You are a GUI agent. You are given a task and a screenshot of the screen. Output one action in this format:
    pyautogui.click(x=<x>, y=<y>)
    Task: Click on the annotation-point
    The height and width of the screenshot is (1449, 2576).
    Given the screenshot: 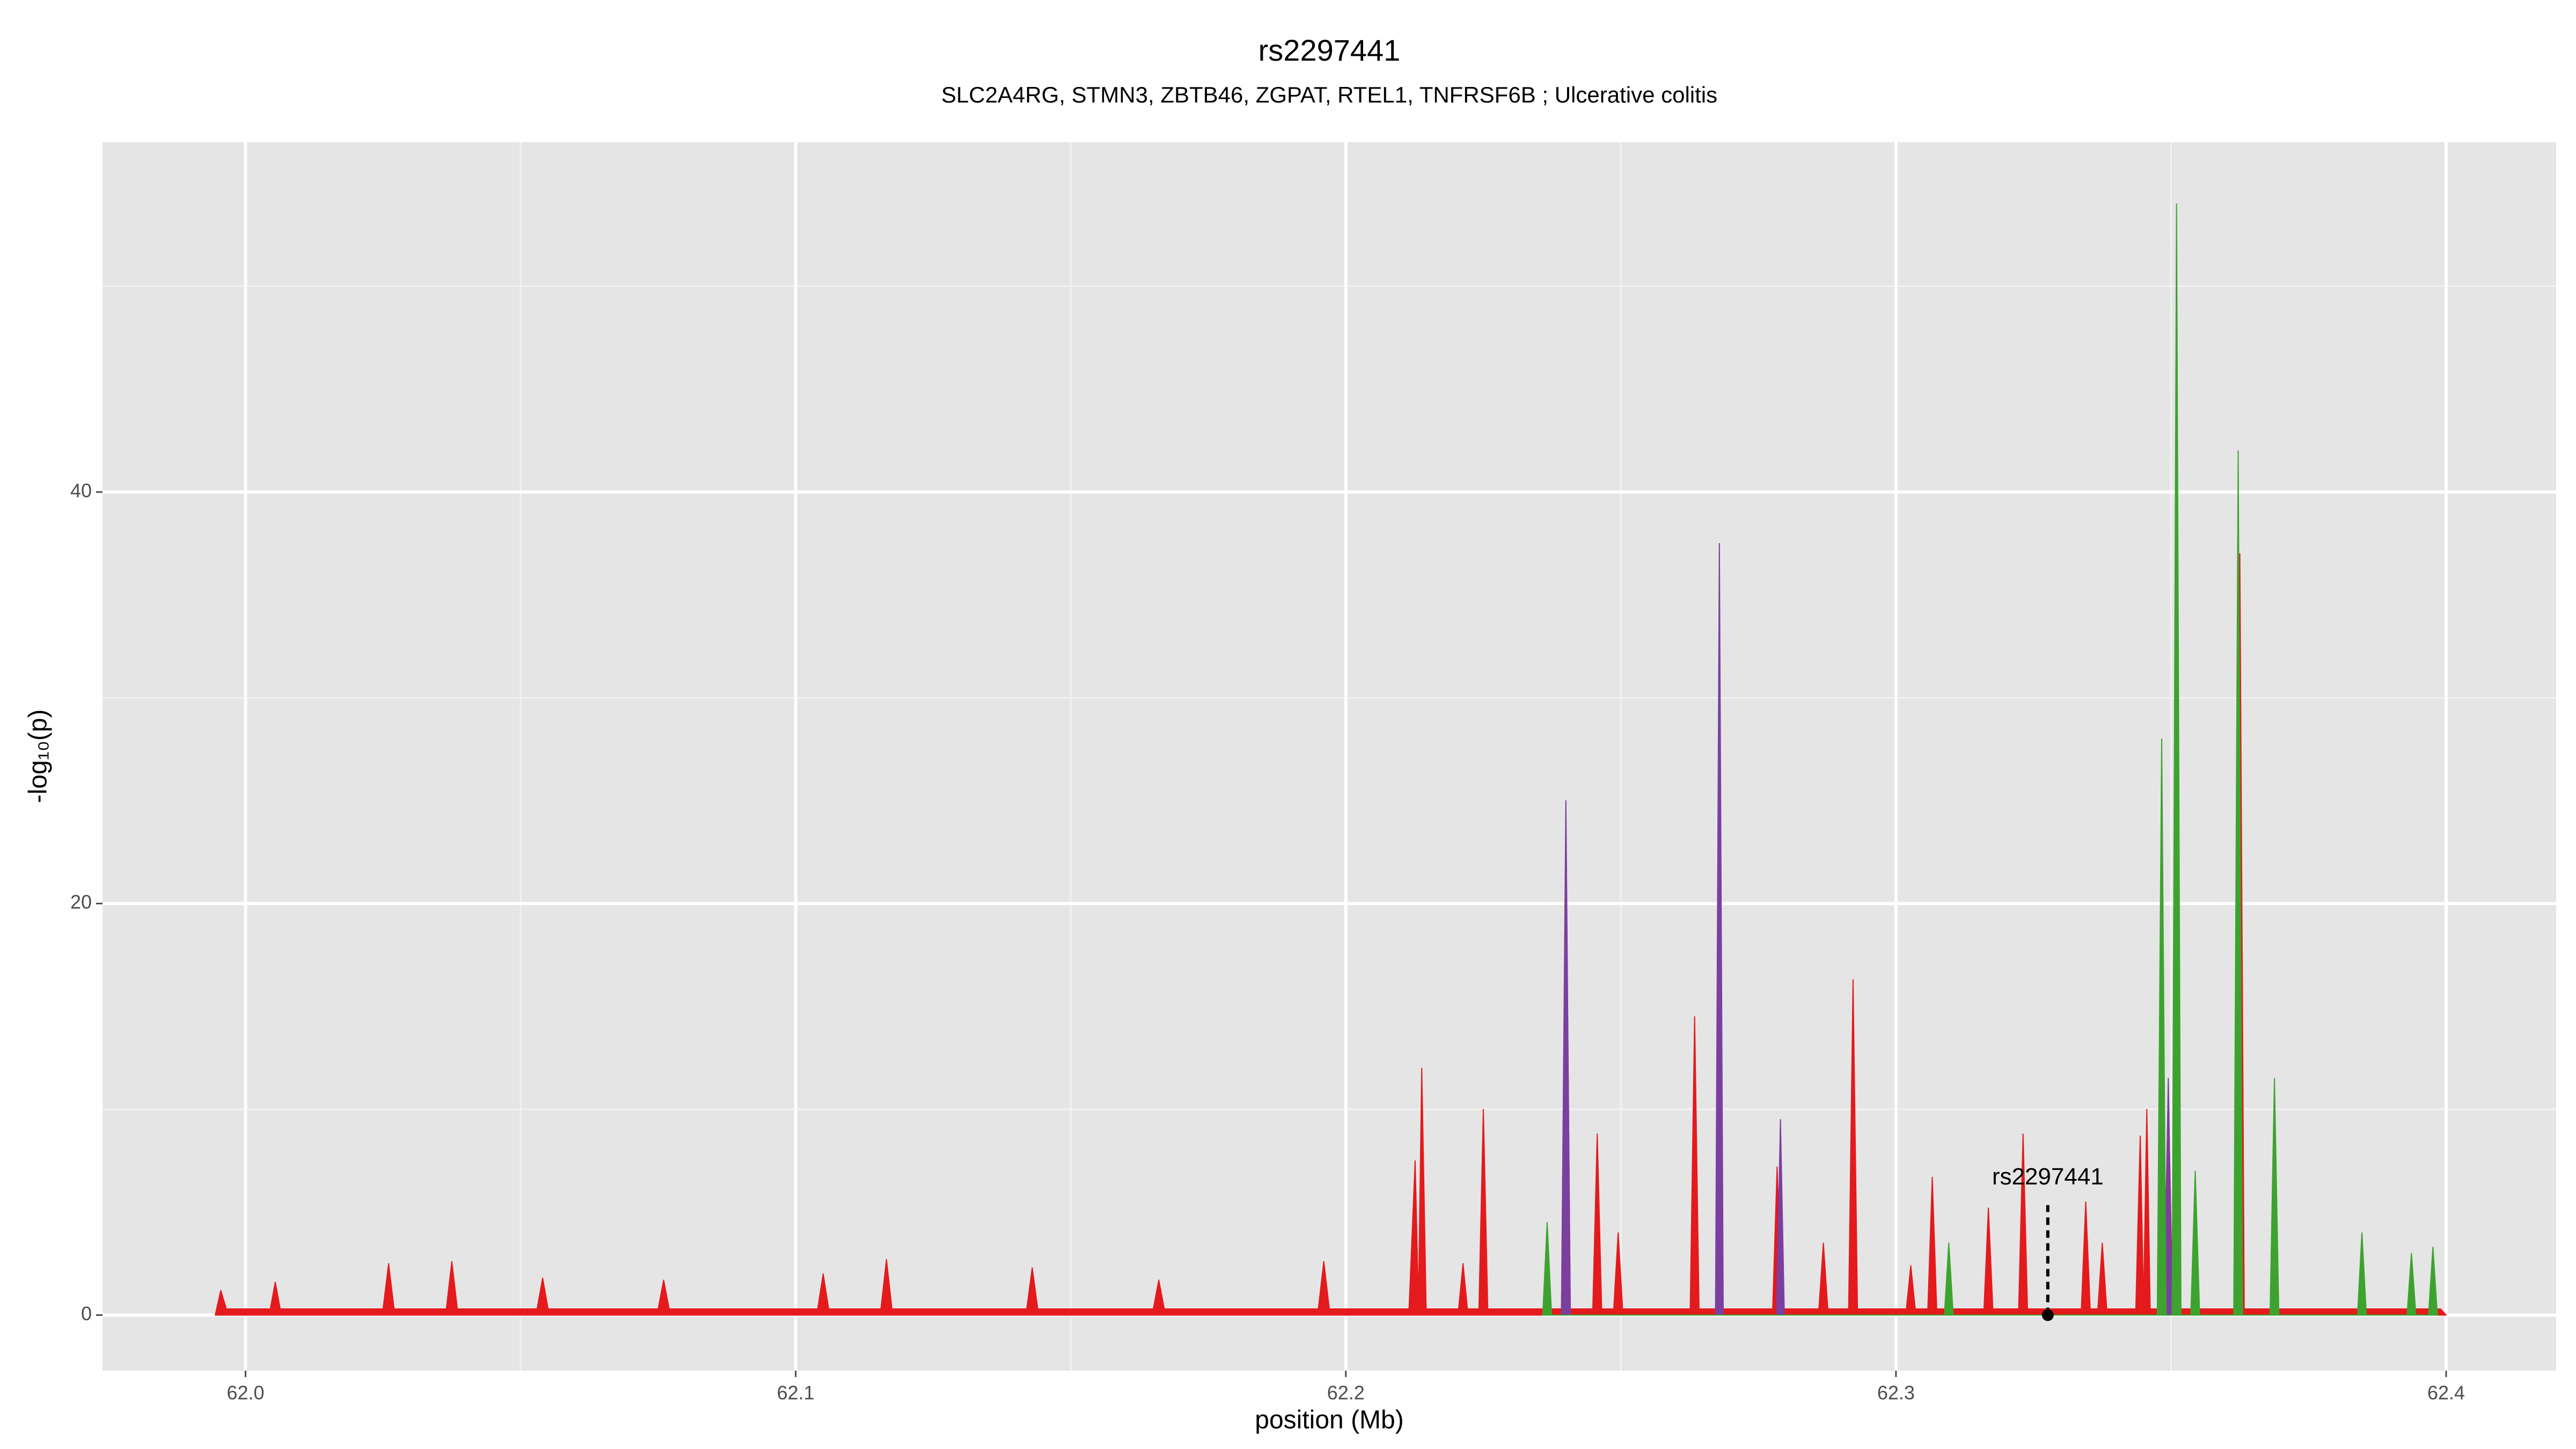 What is the action you would take?
    pyautogui.click(x=2047, y=1315)
    